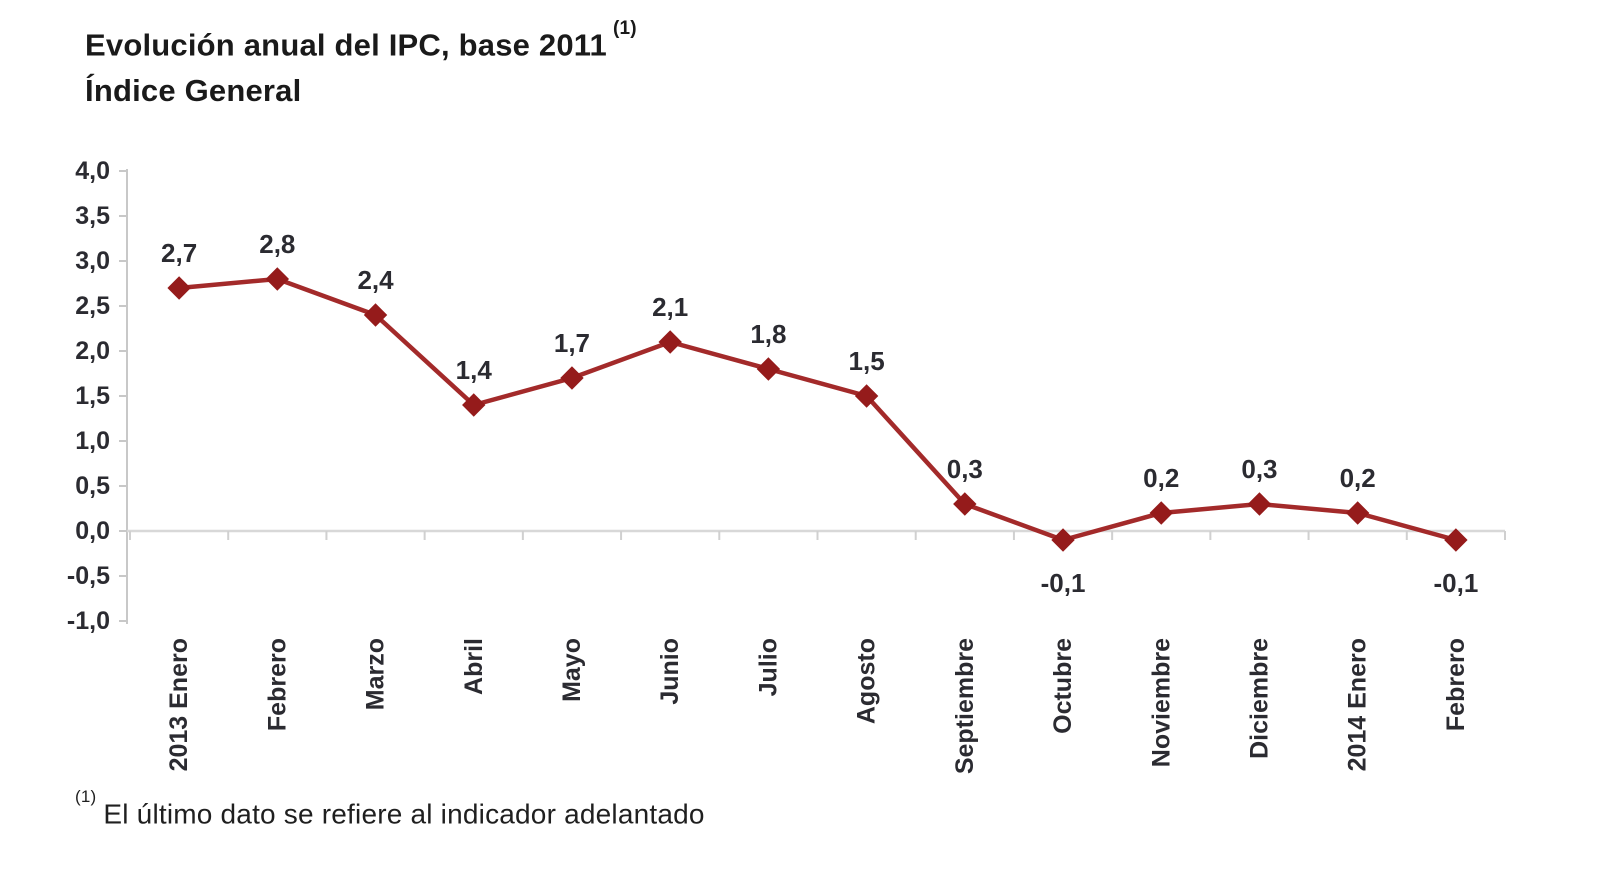  What do you see at coordinates (1063, 686) in the screenshot?
I see `x-axis-label: Octubre` at bounding box center [1063, 686].